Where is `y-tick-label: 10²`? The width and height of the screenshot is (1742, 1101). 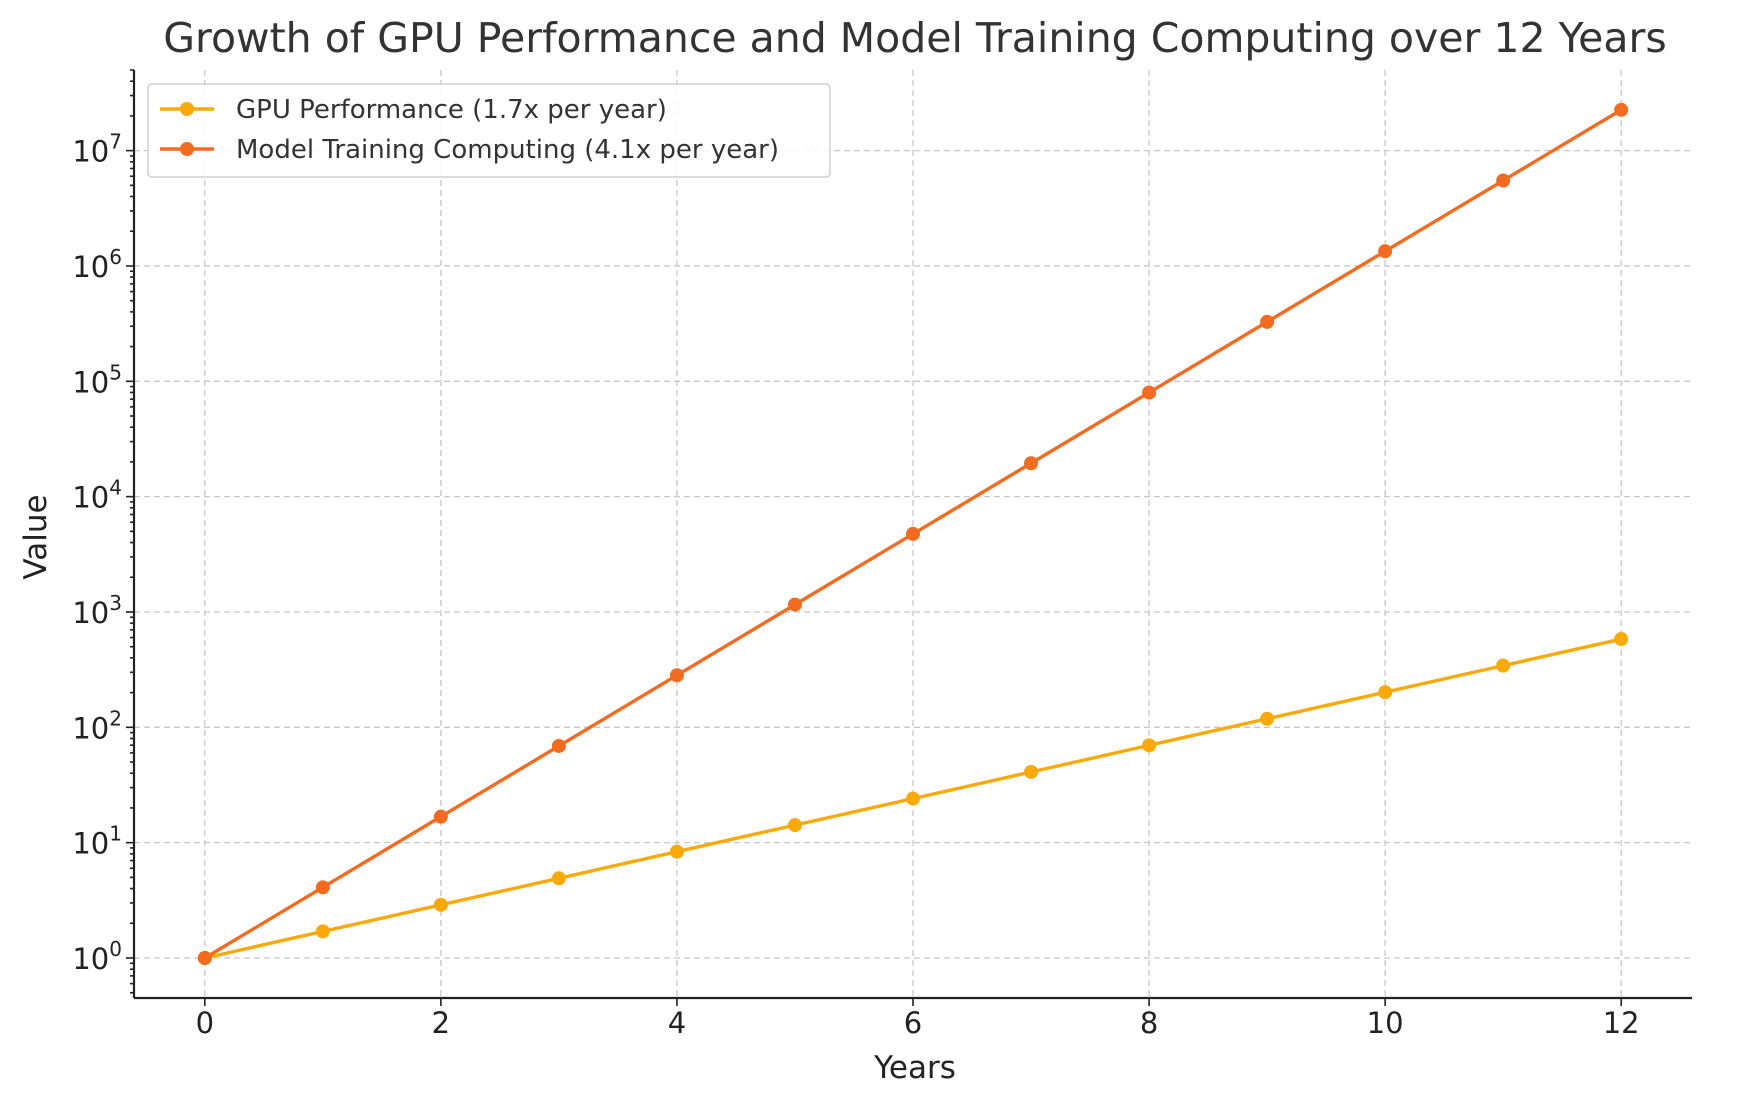 y-tick-label: 10² is located at coordinates (97, 725).